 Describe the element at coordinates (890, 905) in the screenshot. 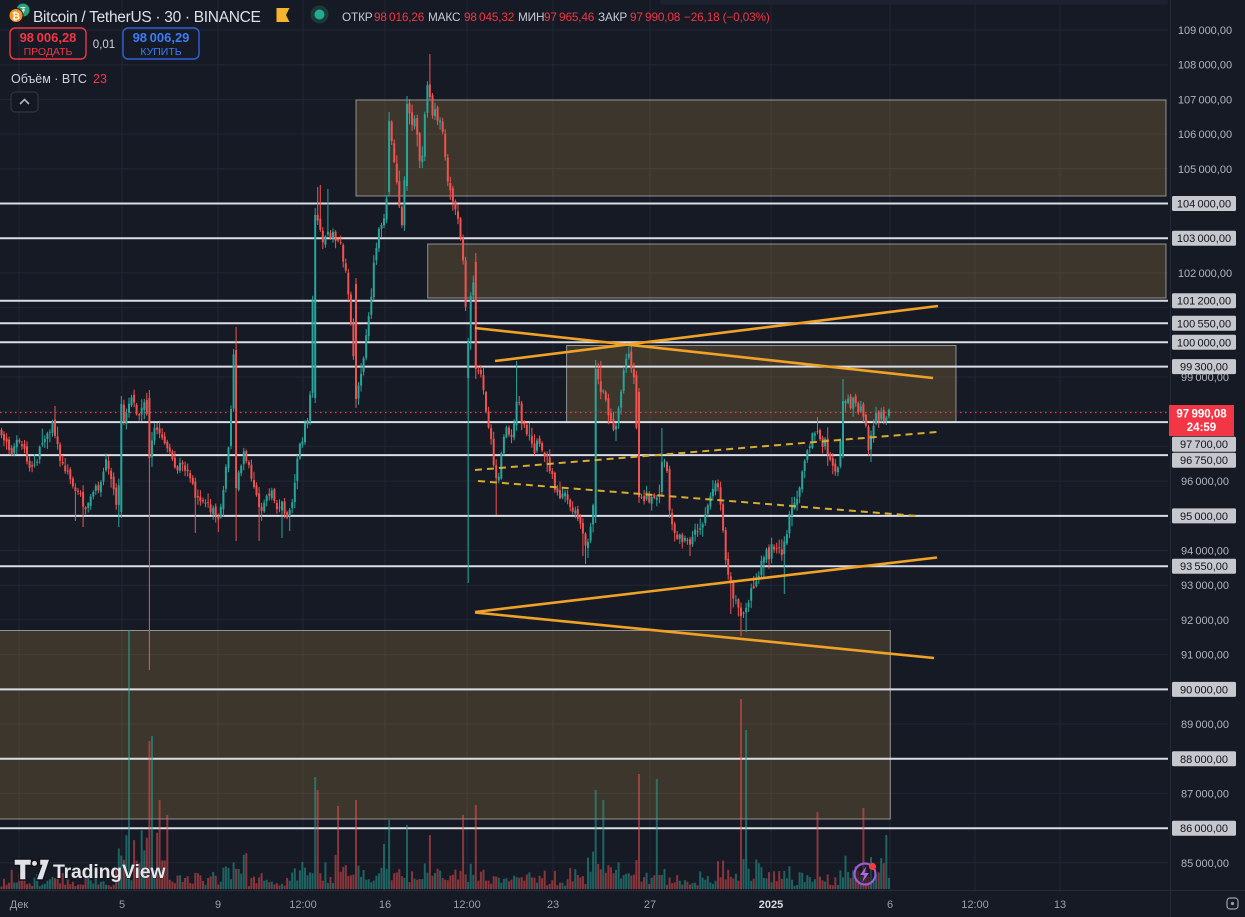

I see `svg-text: 6` at that location.